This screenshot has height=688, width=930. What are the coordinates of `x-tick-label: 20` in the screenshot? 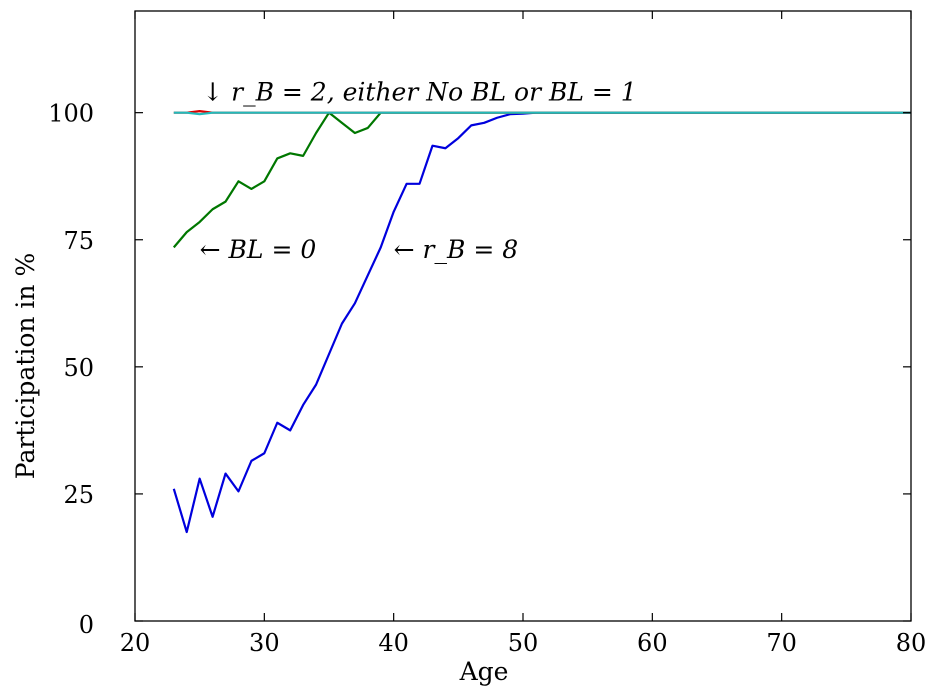 It's located at (135, 643).